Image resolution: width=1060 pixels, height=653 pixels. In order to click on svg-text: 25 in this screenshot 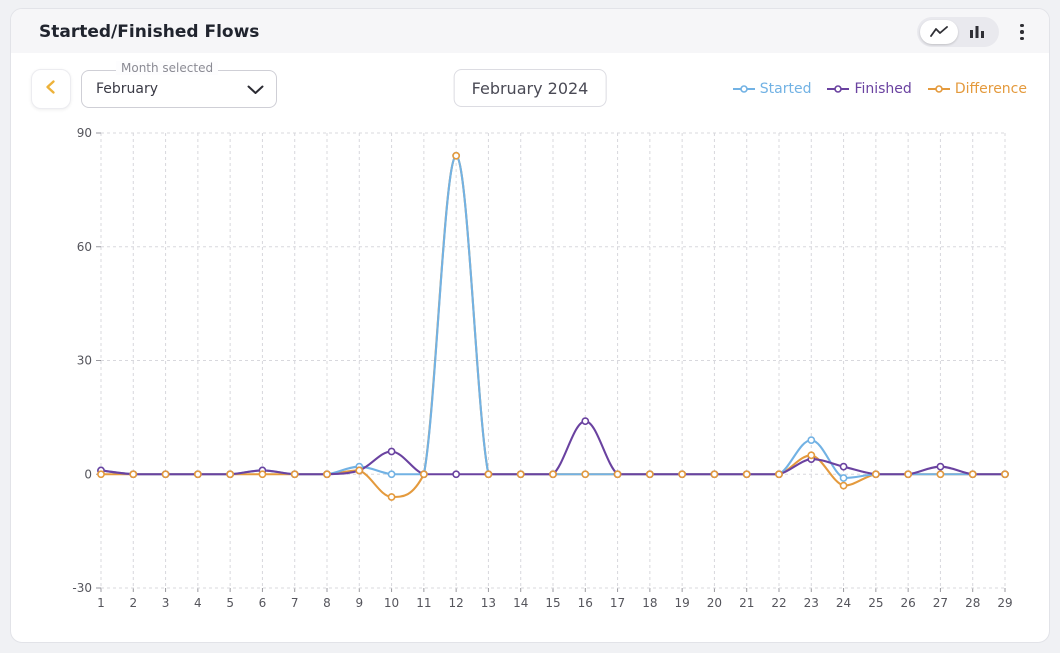, I will do `click(875, 603)`.